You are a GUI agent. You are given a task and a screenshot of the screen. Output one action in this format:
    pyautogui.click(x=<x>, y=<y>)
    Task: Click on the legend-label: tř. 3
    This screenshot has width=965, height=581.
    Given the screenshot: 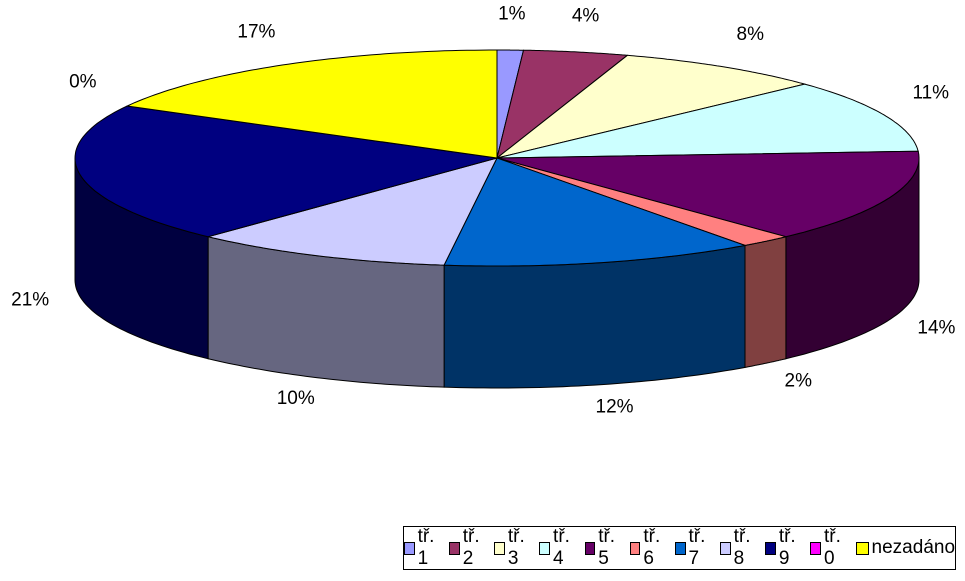 What is the action you would take?
    pyautogui.click(x=516, y=547)
    